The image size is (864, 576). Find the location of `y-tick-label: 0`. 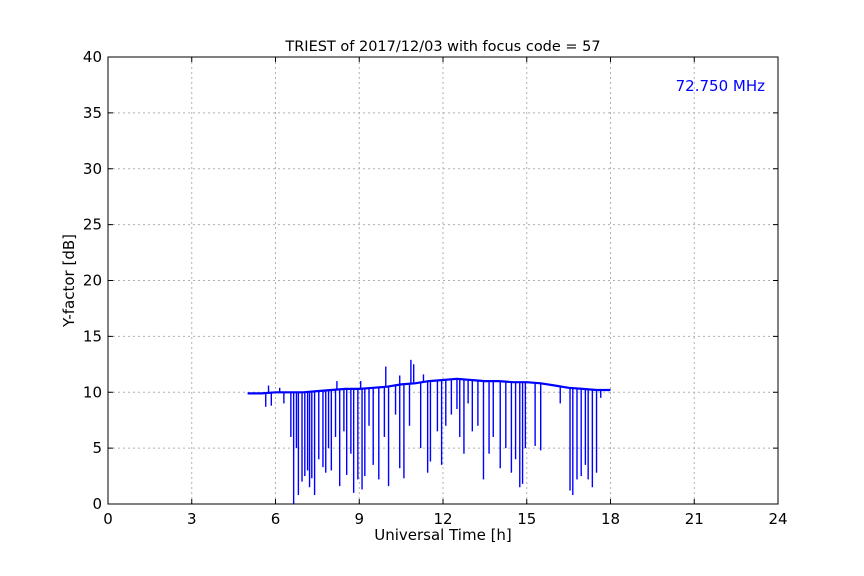

y-tick-label: 0 is located at coordinates (97, 504).